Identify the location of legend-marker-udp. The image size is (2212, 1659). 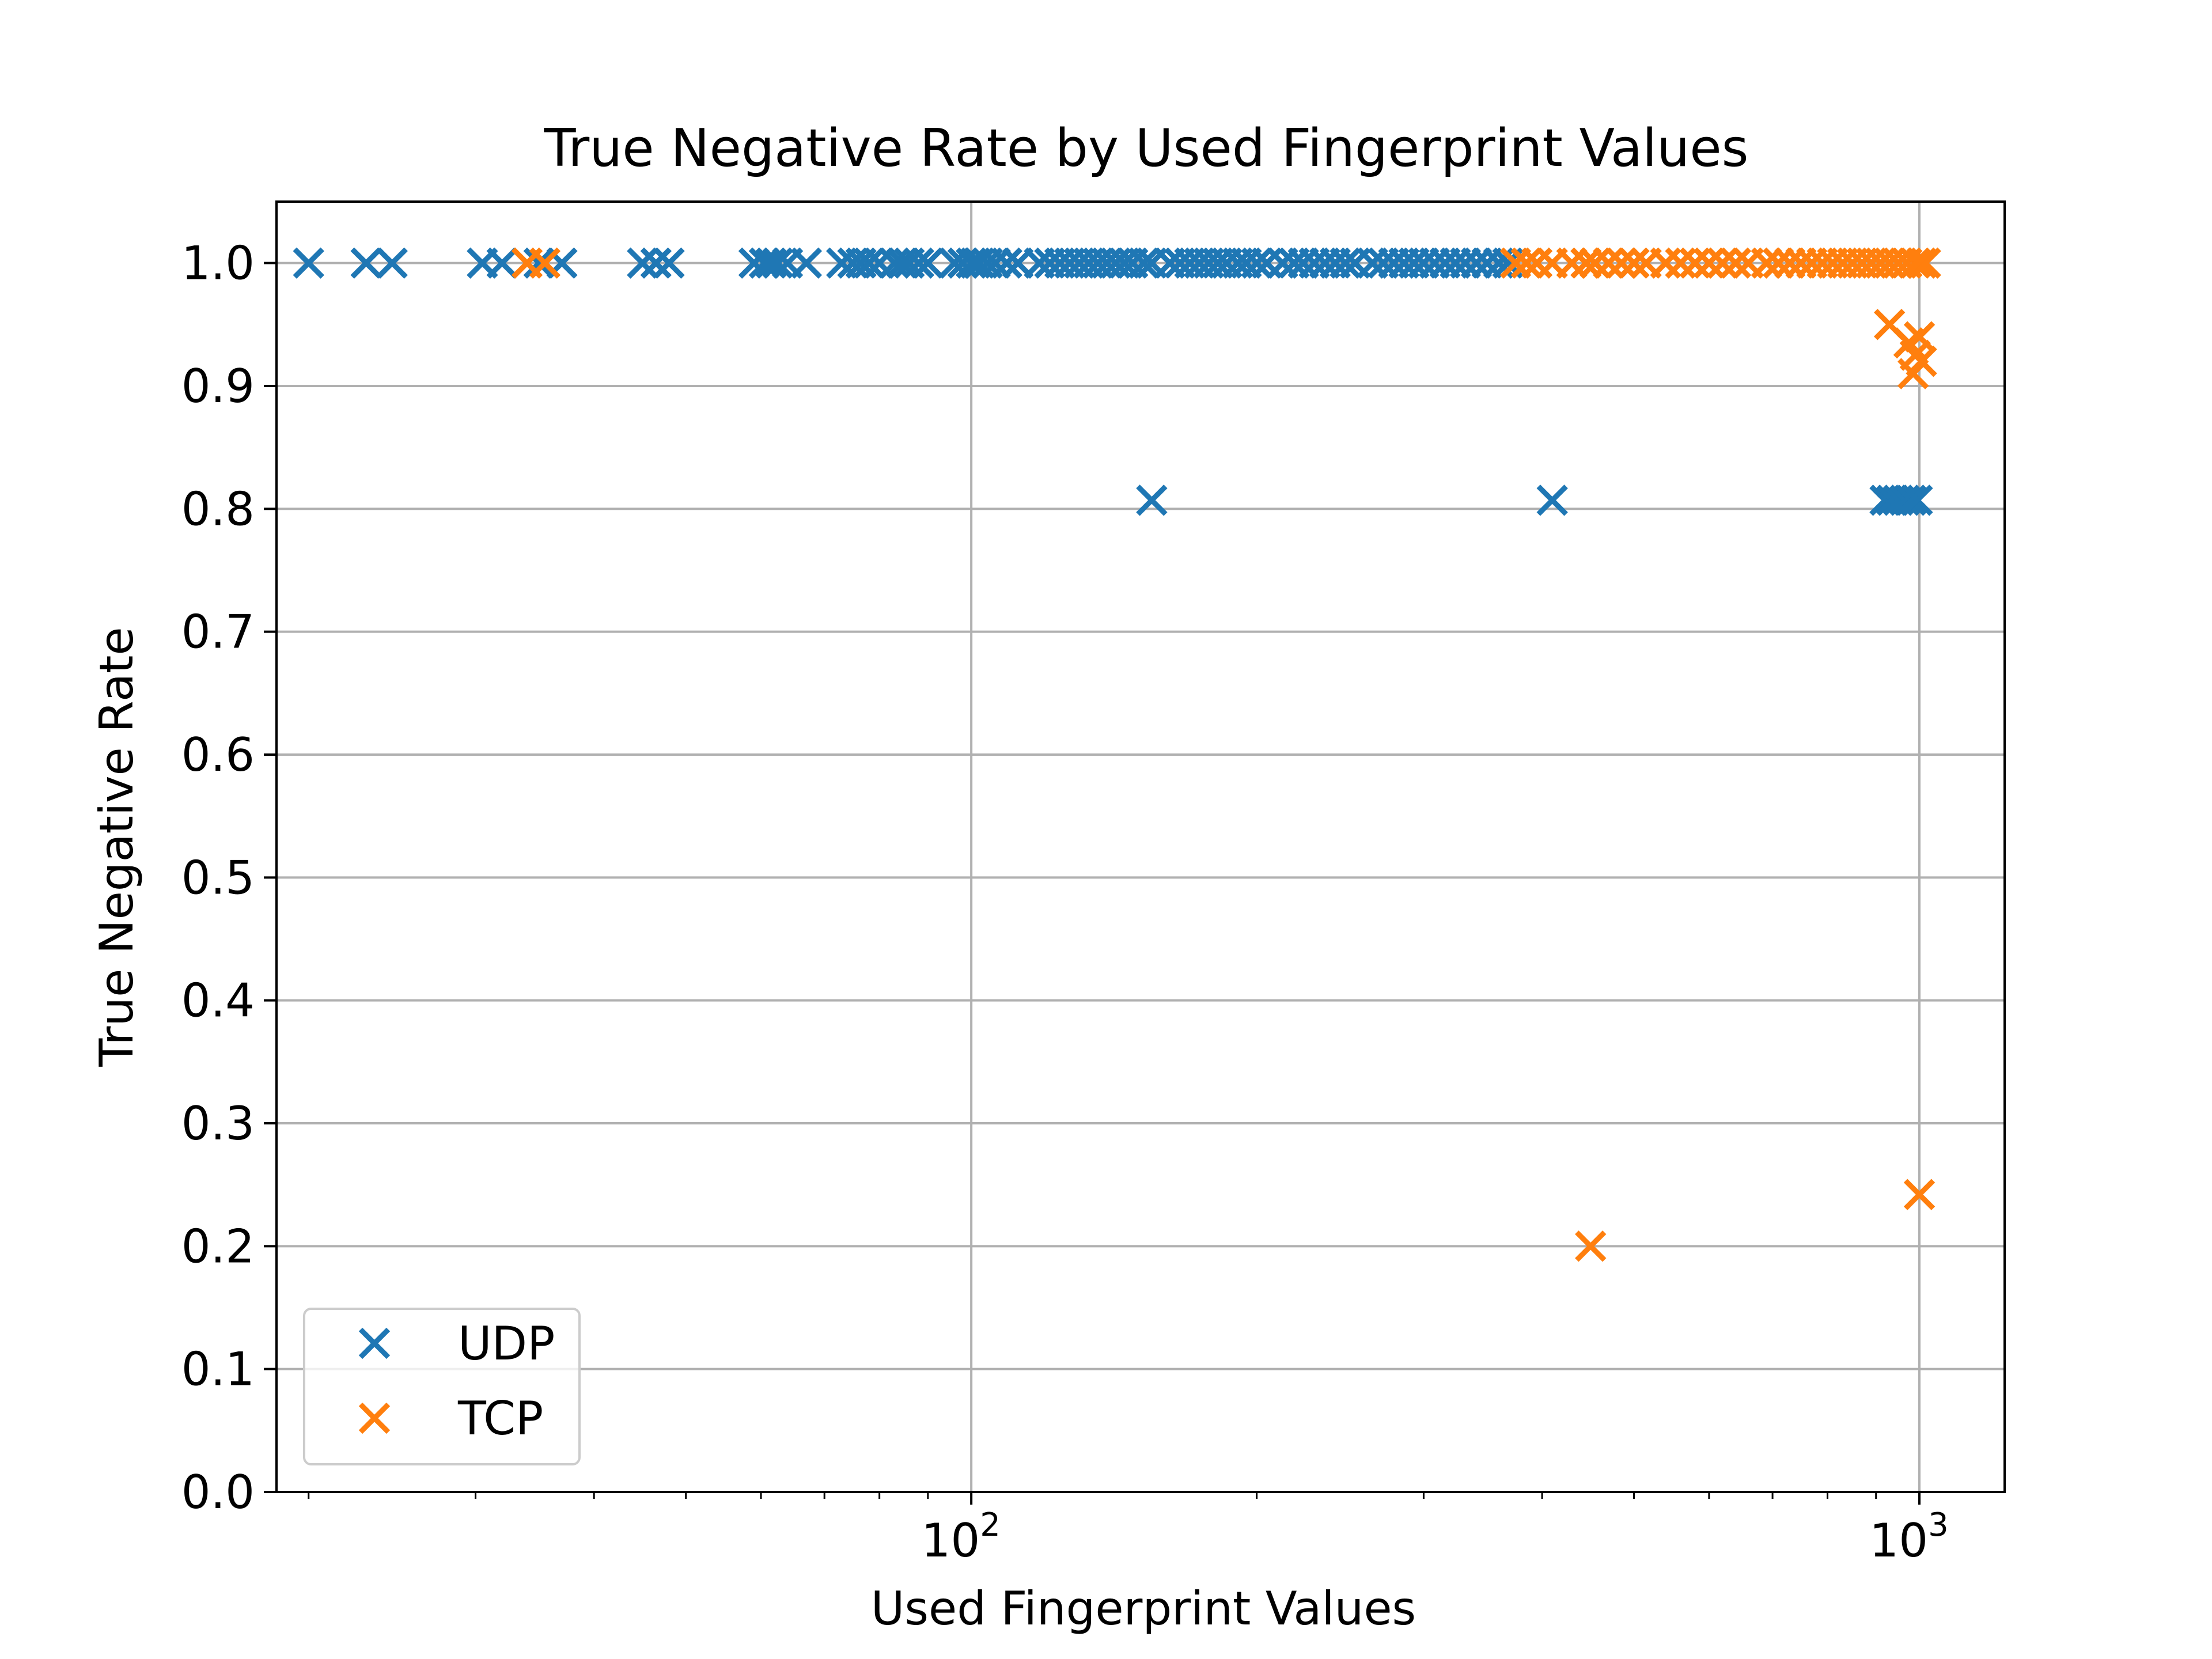
(374, 1343).